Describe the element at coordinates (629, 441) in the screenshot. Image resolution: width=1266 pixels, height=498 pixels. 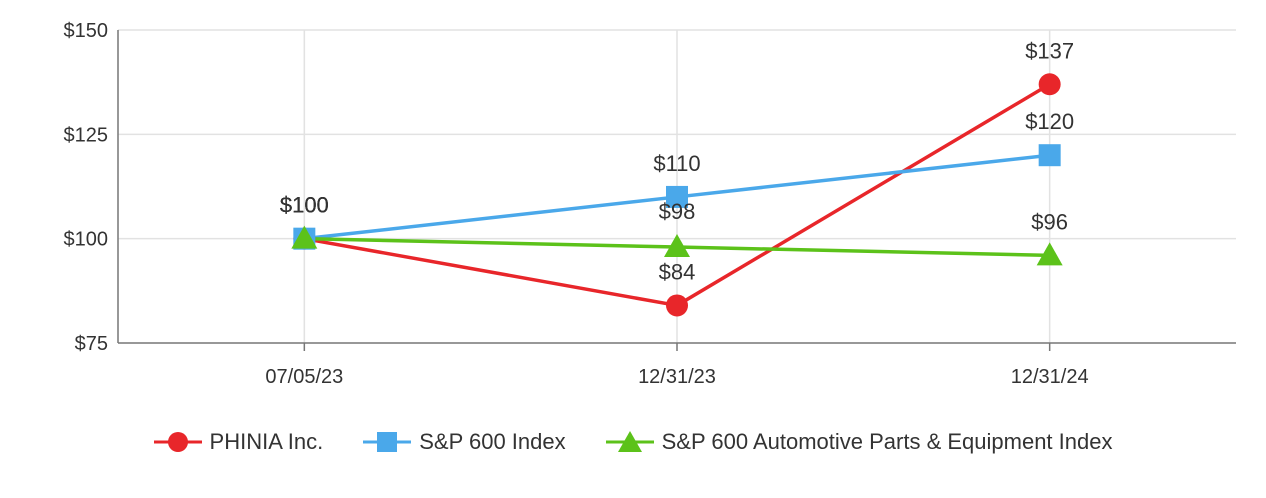
I see `triangle-marker-icon` at that location.